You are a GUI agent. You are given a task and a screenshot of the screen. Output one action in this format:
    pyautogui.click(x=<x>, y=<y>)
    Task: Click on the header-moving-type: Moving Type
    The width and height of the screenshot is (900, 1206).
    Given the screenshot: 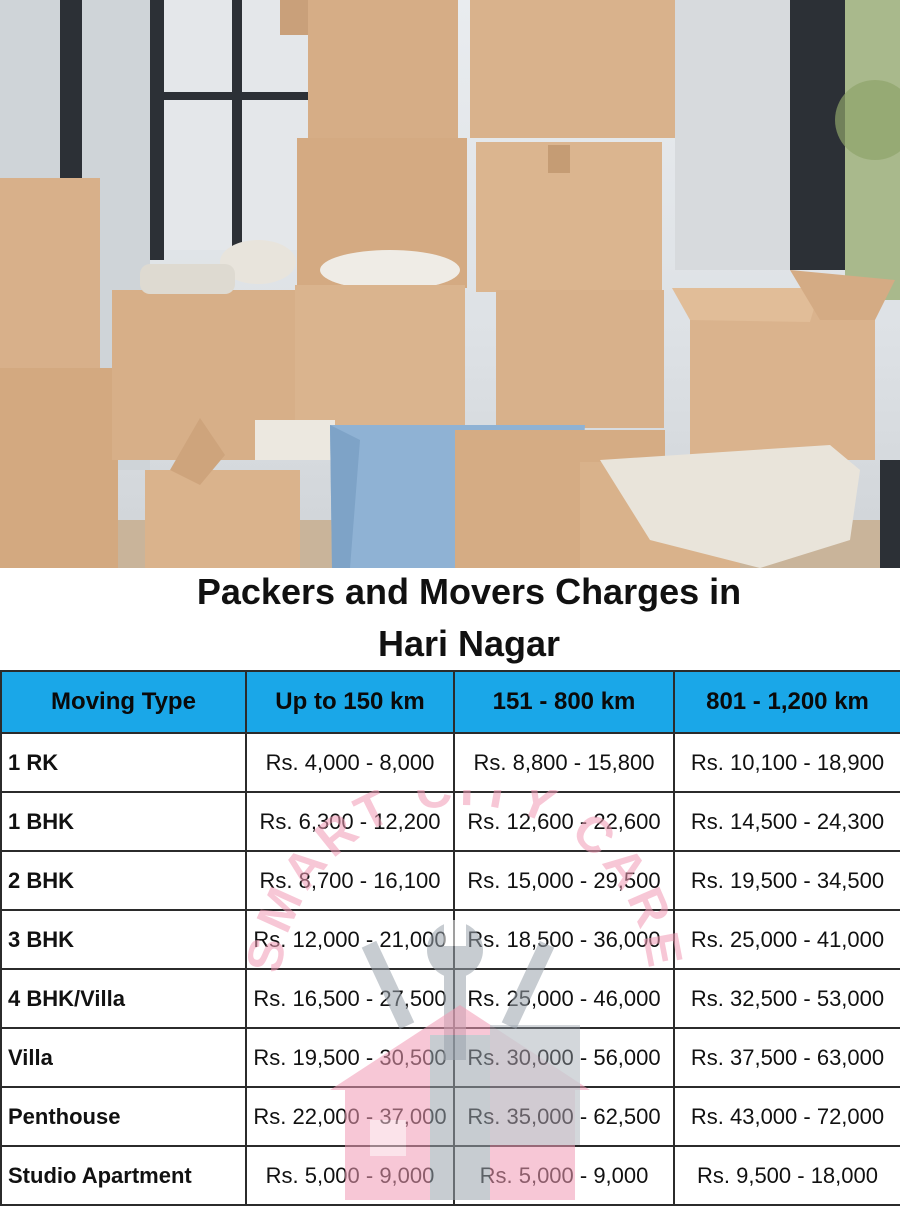 What is the action you would take?
    pyautogui.click(x=123, y=702)
    